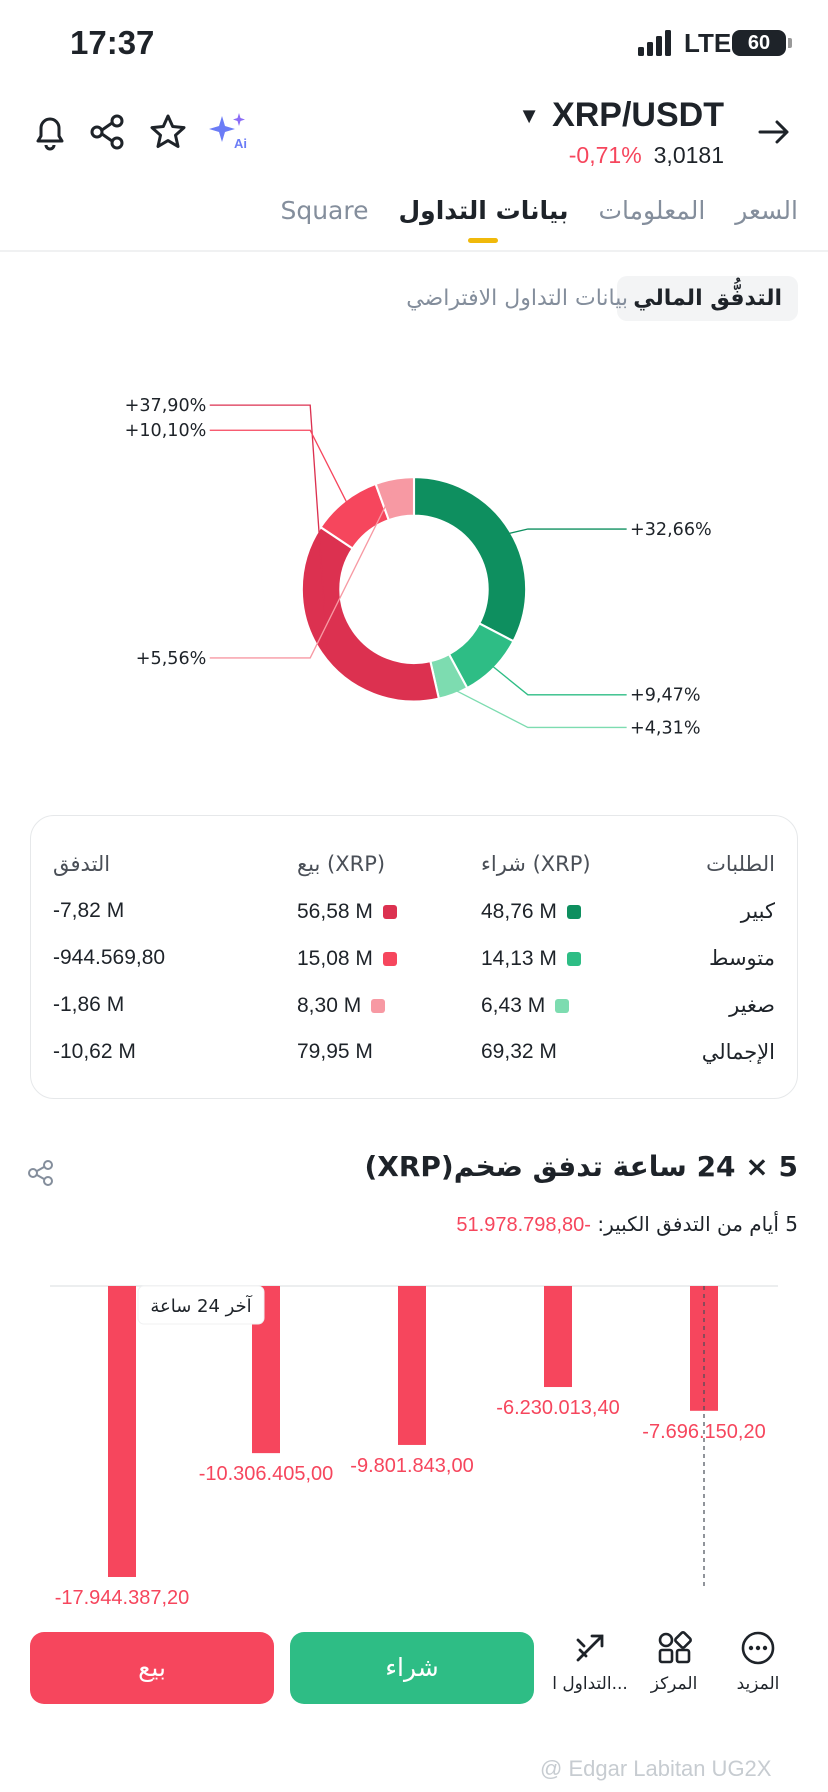 The image size is (828, 1792). What do you see at coordinates (414, 251) in the screenshot?
I see `tab-divider` at bounding box center [414, 251].